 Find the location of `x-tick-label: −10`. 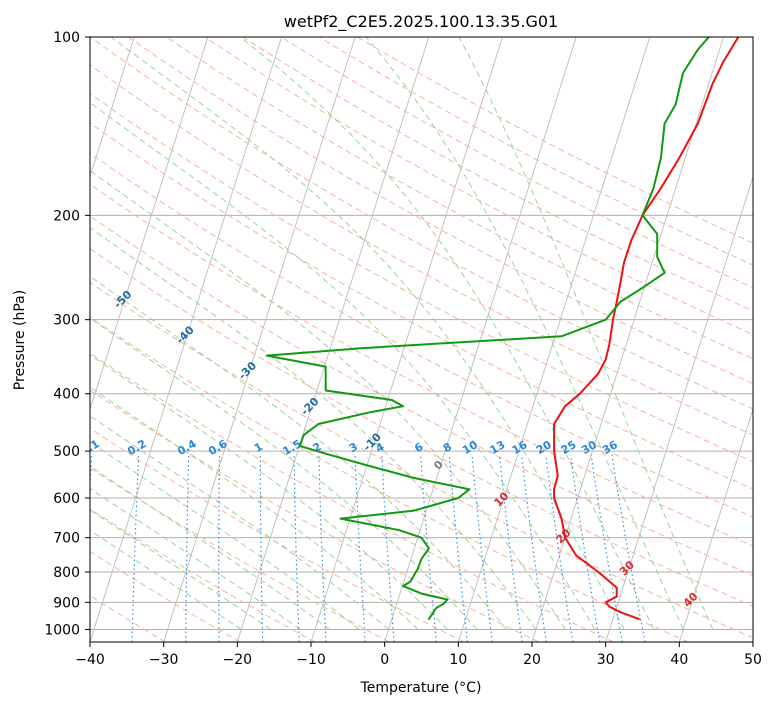

x-tick-label: −10 is located at coordinates (311, 660).